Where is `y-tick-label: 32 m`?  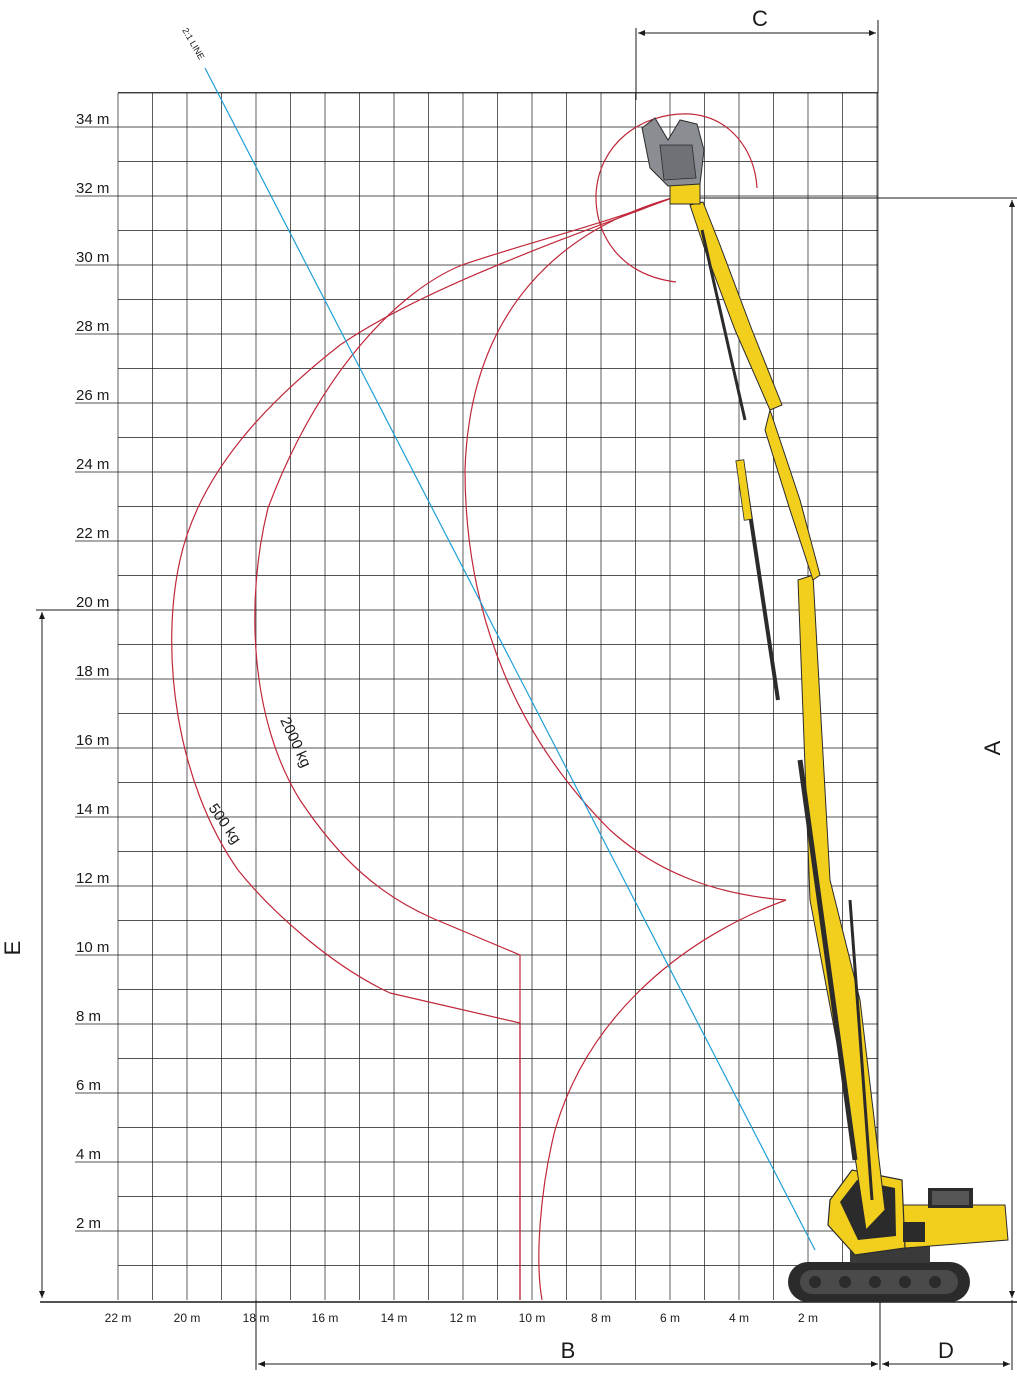
y-tick-label: 32 m is located at coordinates (92, 188).